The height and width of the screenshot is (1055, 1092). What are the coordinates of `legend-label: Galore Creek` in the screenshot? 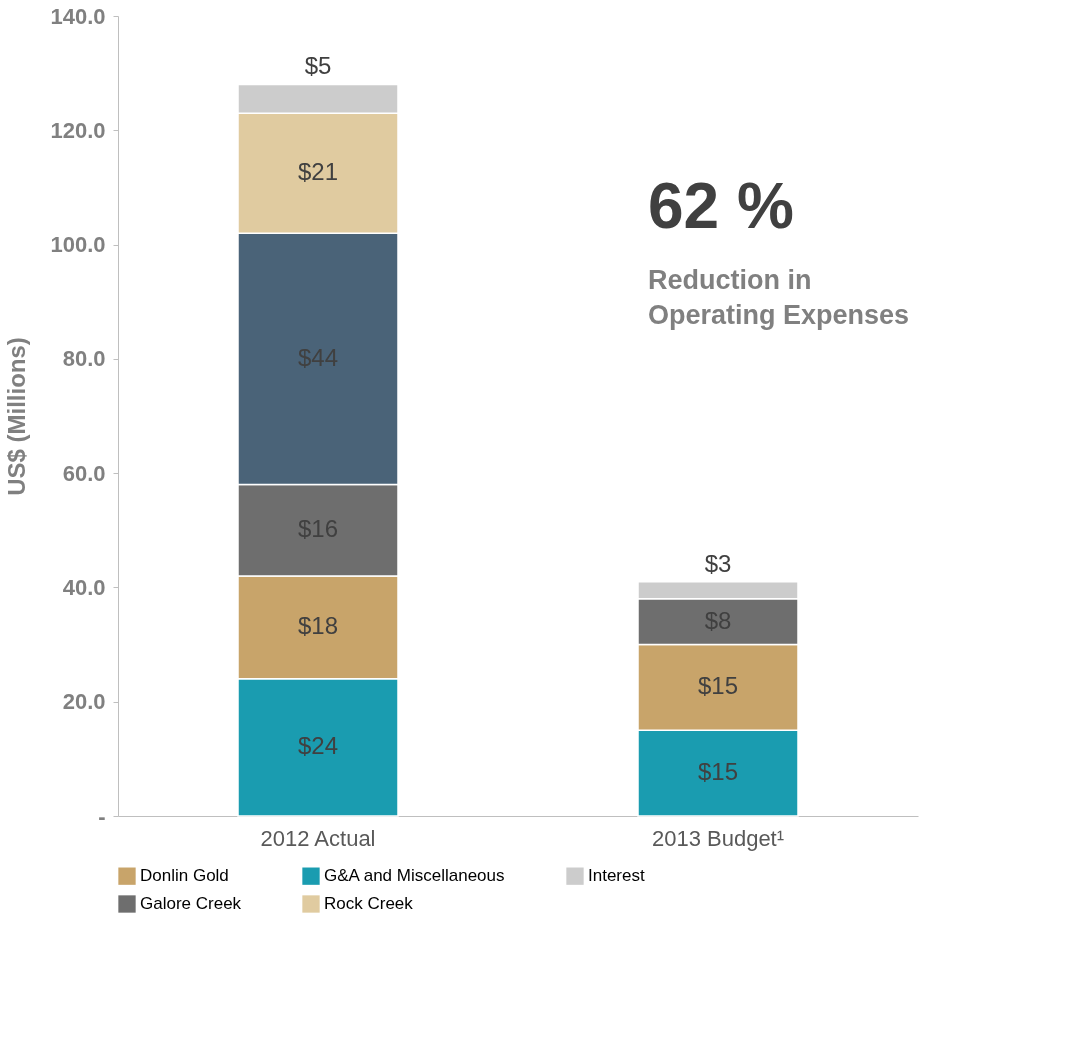 It's located at (191, 903).